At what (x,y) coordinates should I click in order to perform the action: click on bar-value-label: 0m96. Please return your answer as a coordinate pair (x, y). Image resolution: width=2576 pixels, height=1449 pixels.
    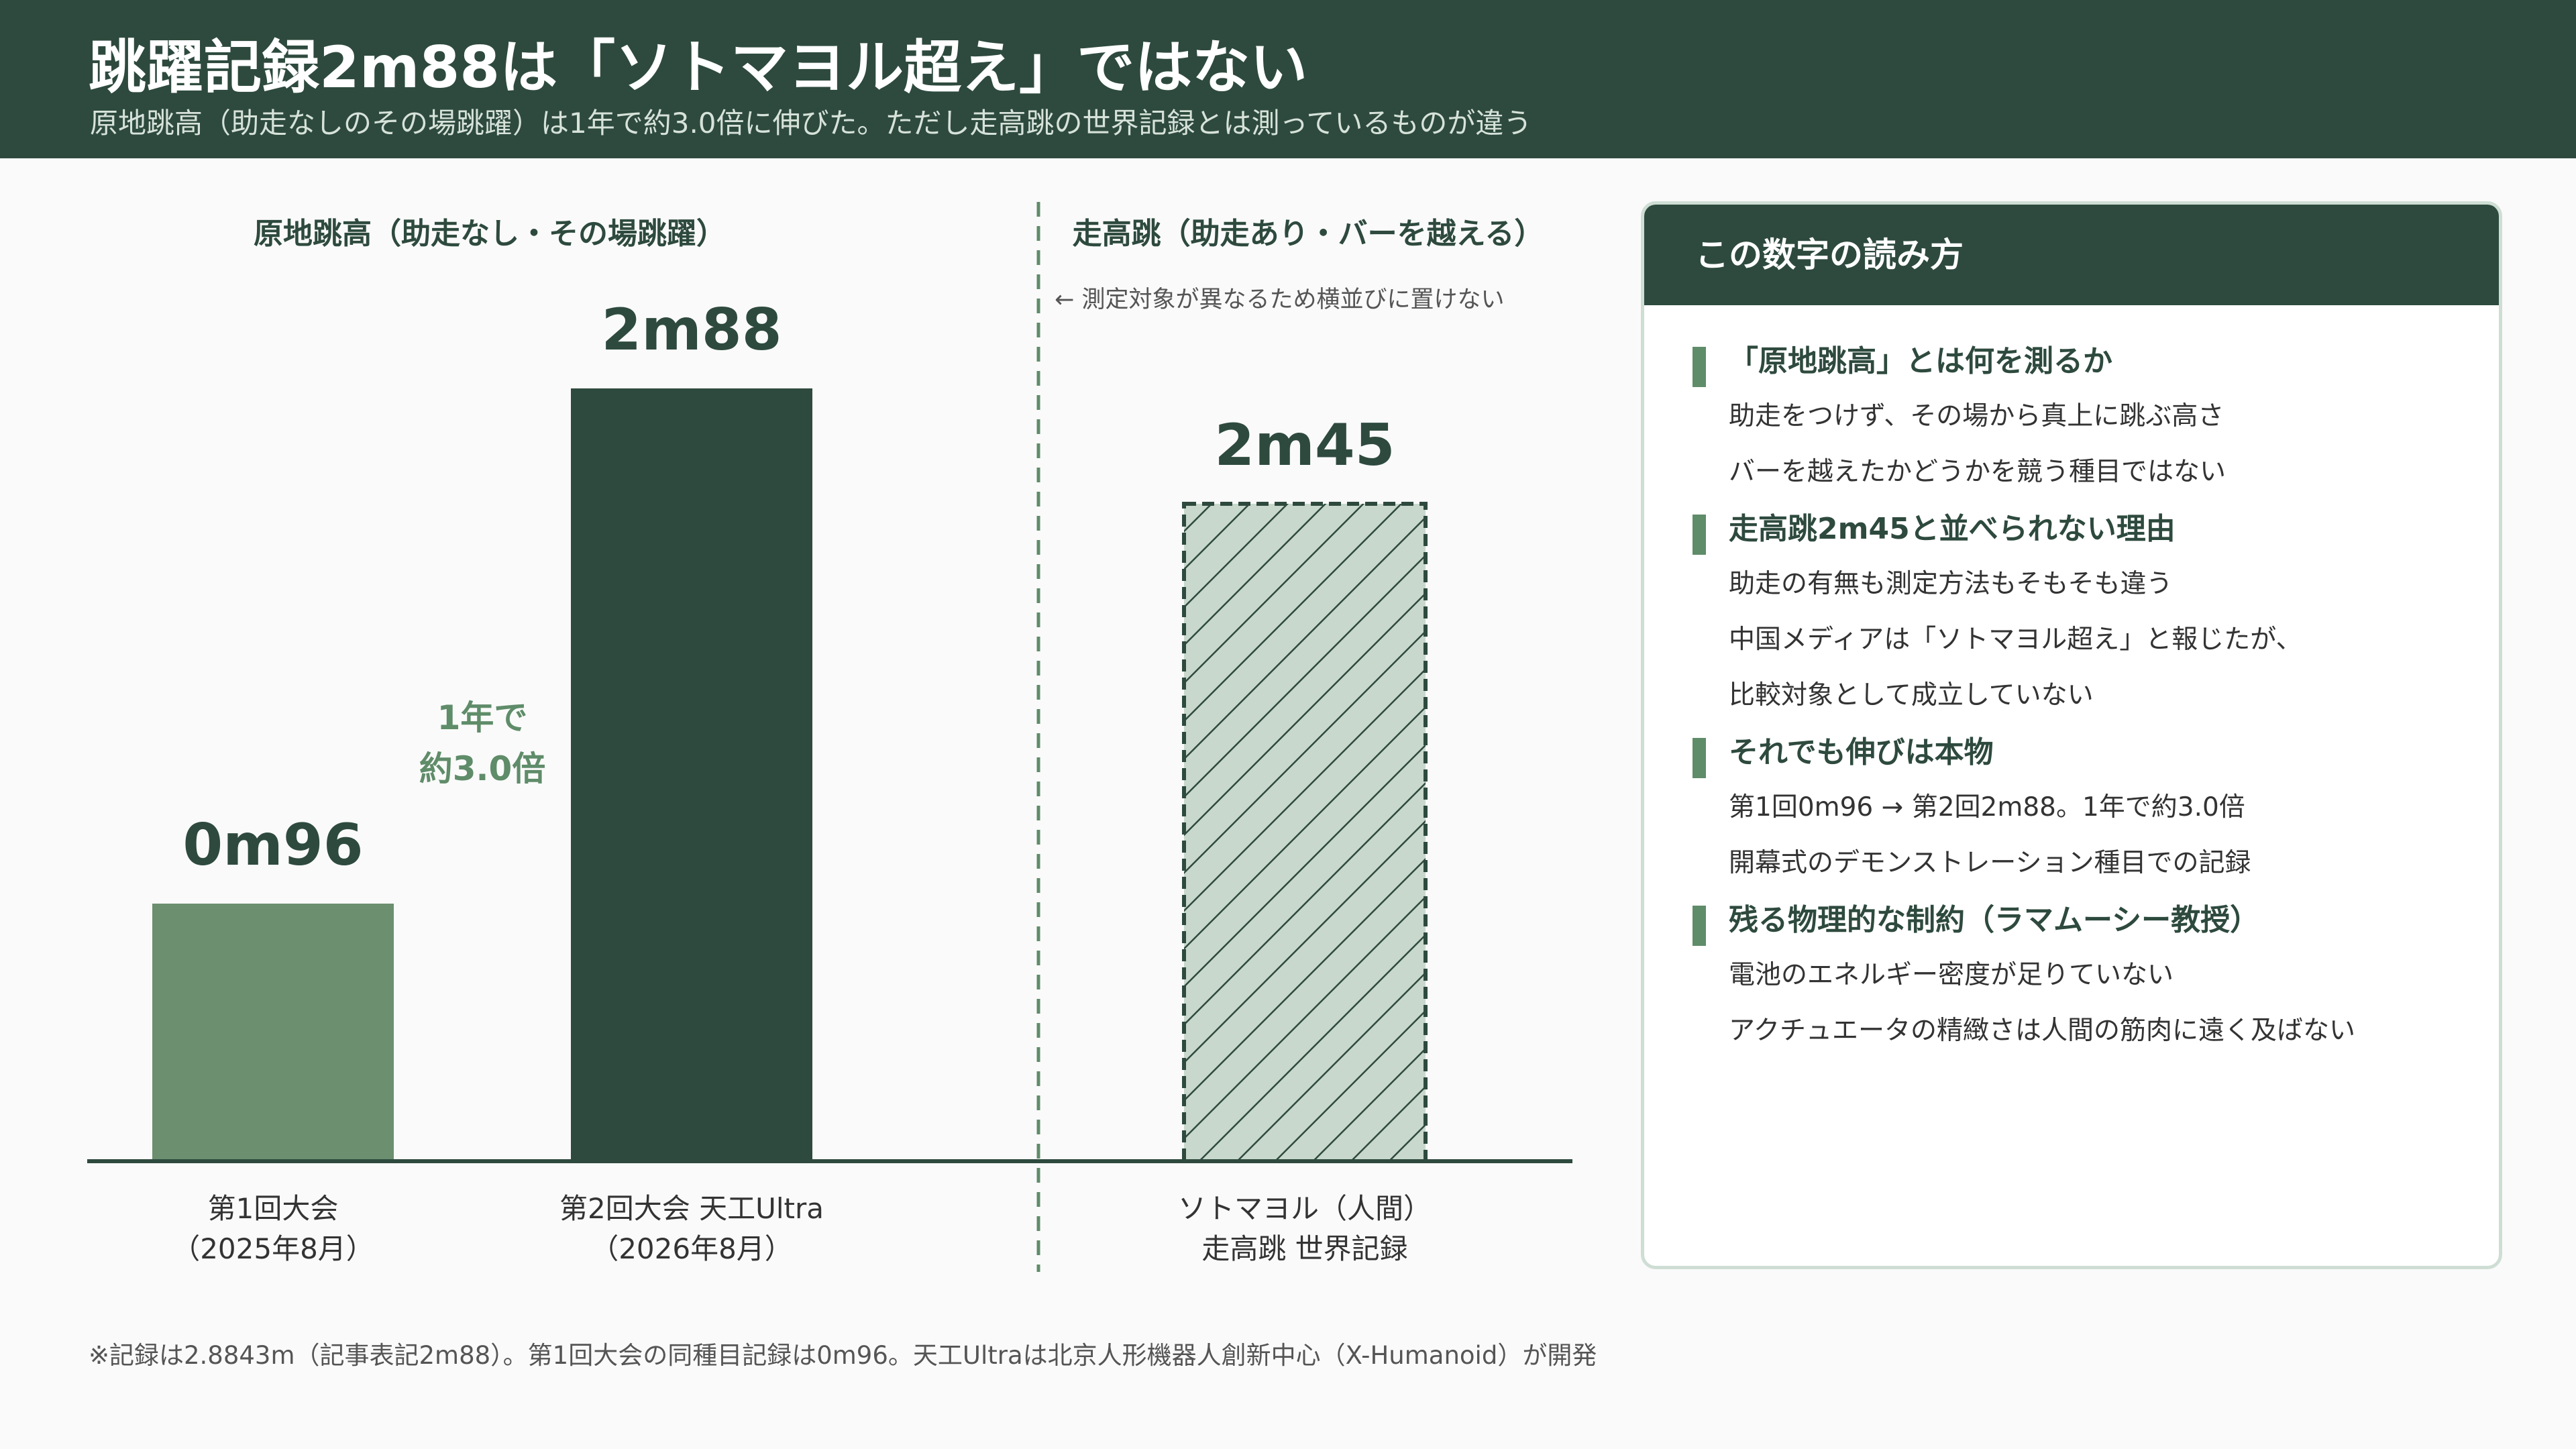
    Looking at the image, I should click on (272, 845).